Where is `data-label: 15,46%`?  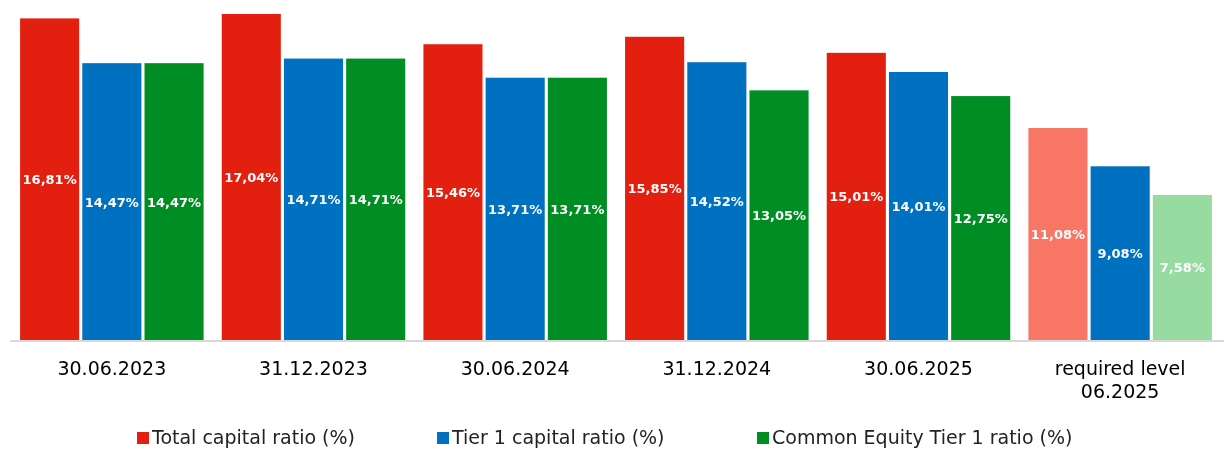 data-label: 15,46% is located at coordinates (453, 193).